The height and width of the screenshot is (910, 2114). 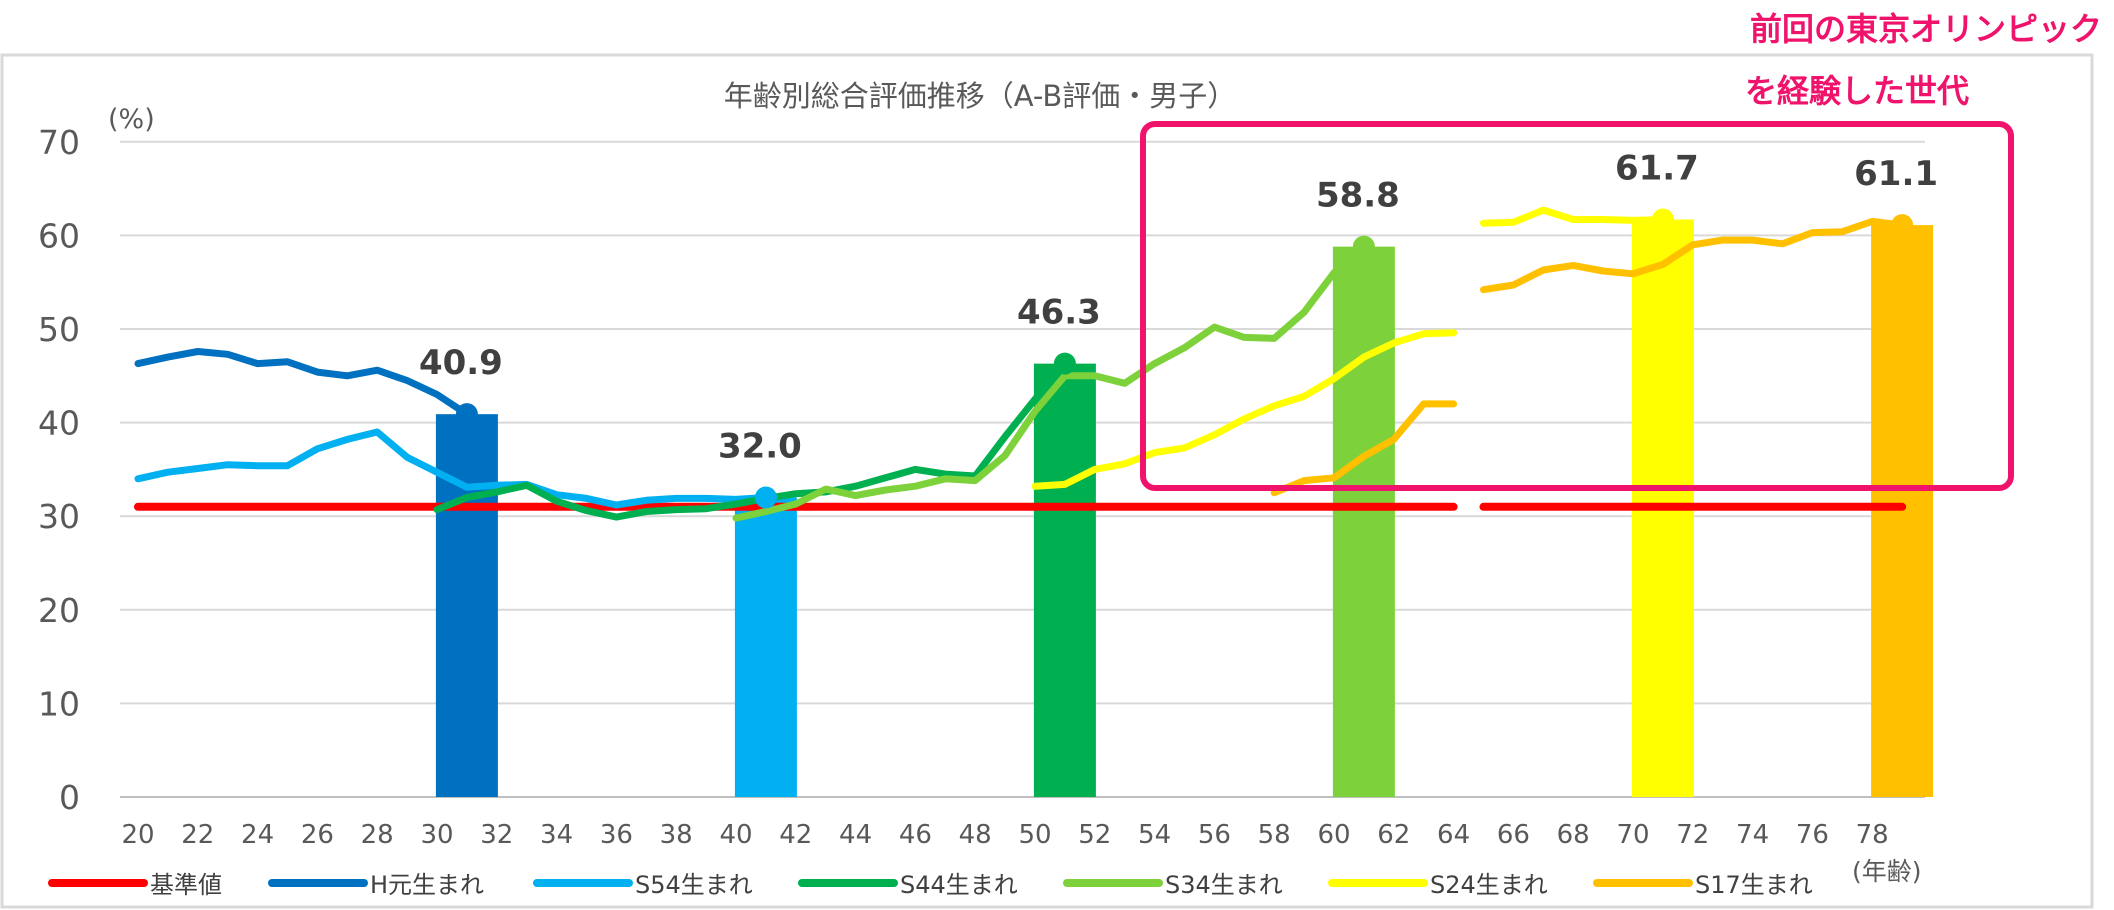 I want to click on legend-label: 基準値, so click(x=186, y=885).